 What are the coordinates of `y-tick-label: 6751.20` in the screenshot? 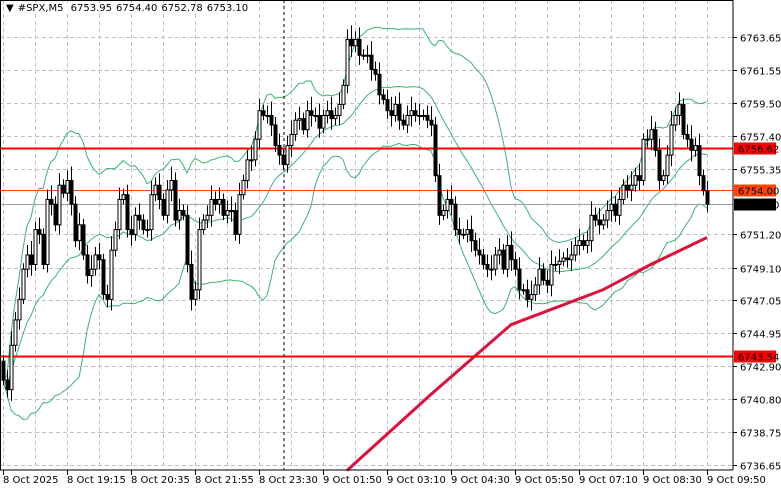 It's located at (760, 236).